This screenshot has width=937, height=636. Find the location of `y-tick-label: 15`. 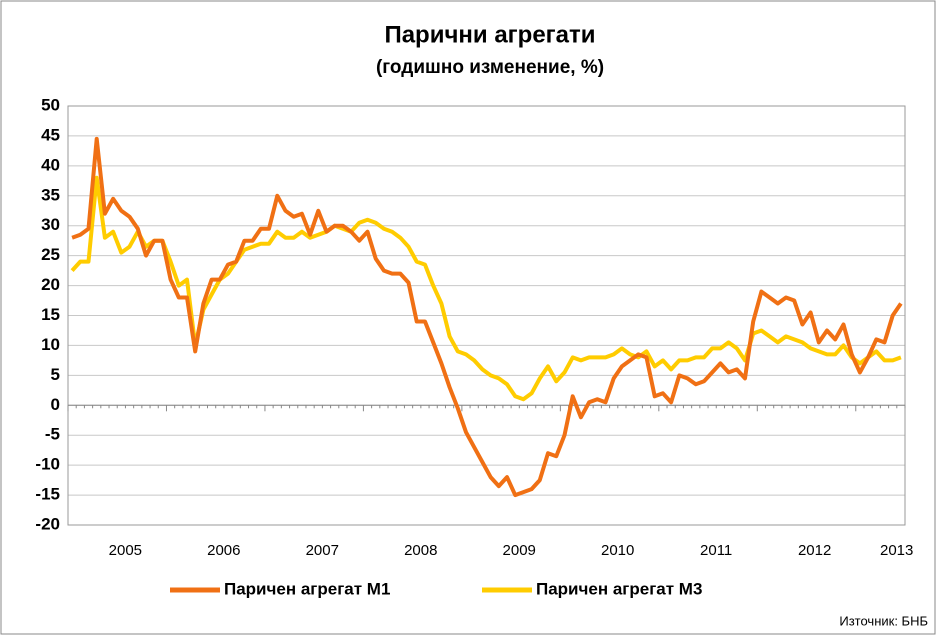

y-tick-label: 15 is located at coordinates (50, 314).